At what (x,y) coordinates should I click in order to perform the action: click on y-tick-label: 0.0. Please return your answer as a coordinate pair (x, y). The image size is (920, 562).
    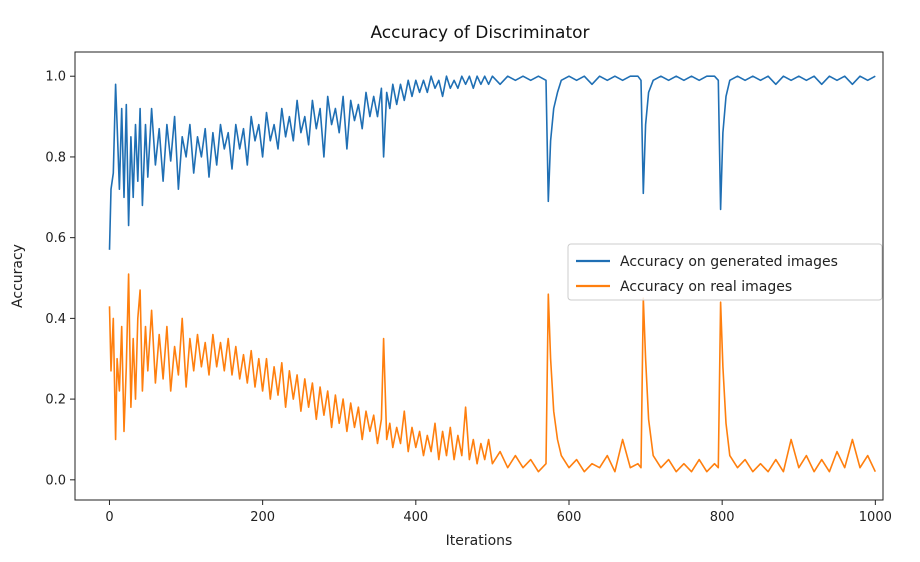
    Looking at the image, I should click on (55, 480).